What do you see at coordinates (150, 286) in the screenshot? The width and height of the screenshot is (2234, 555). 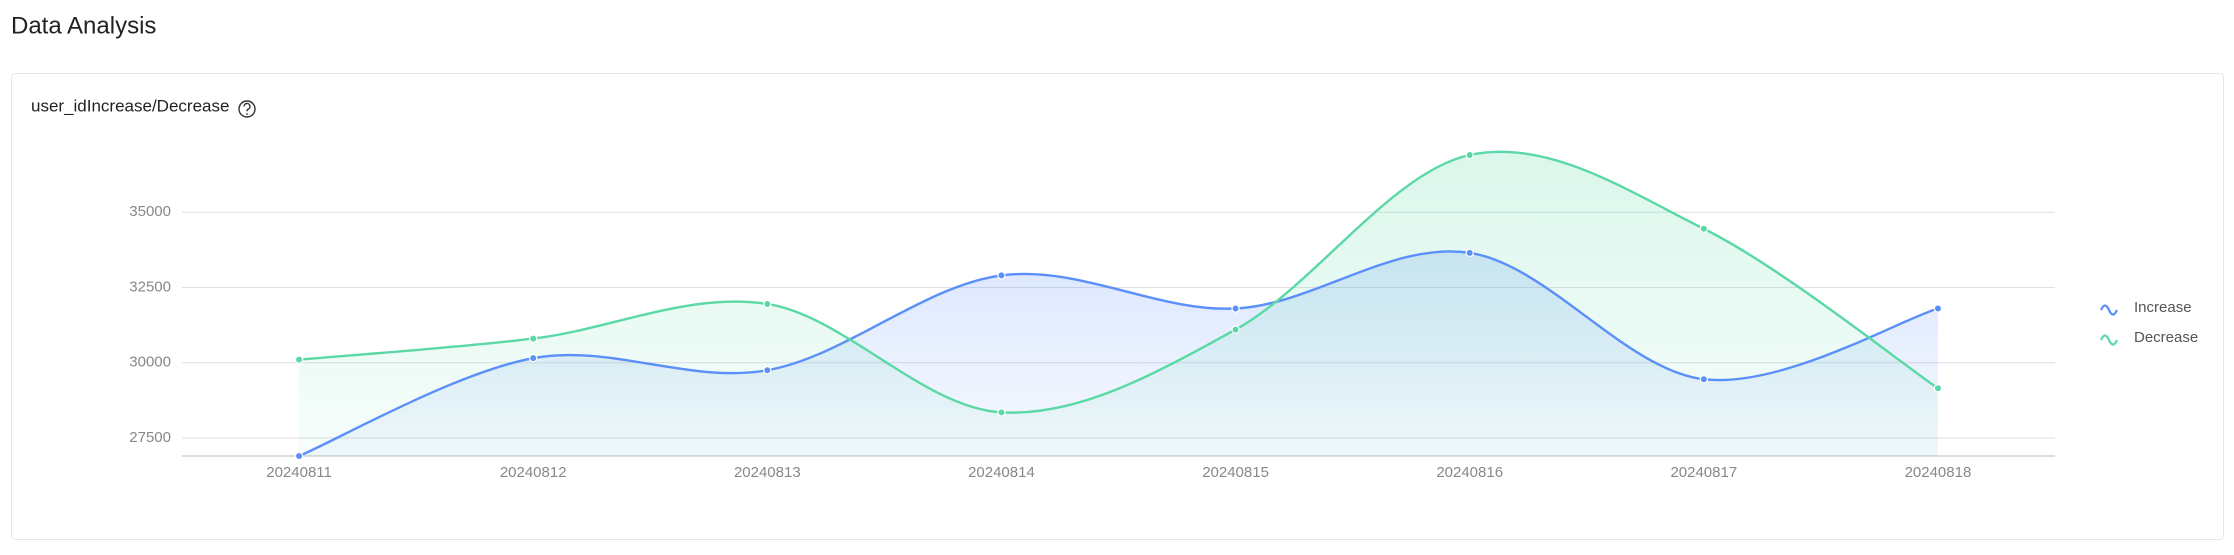 I see `y-tick-label: 32500` at bounding box center [150, 286].